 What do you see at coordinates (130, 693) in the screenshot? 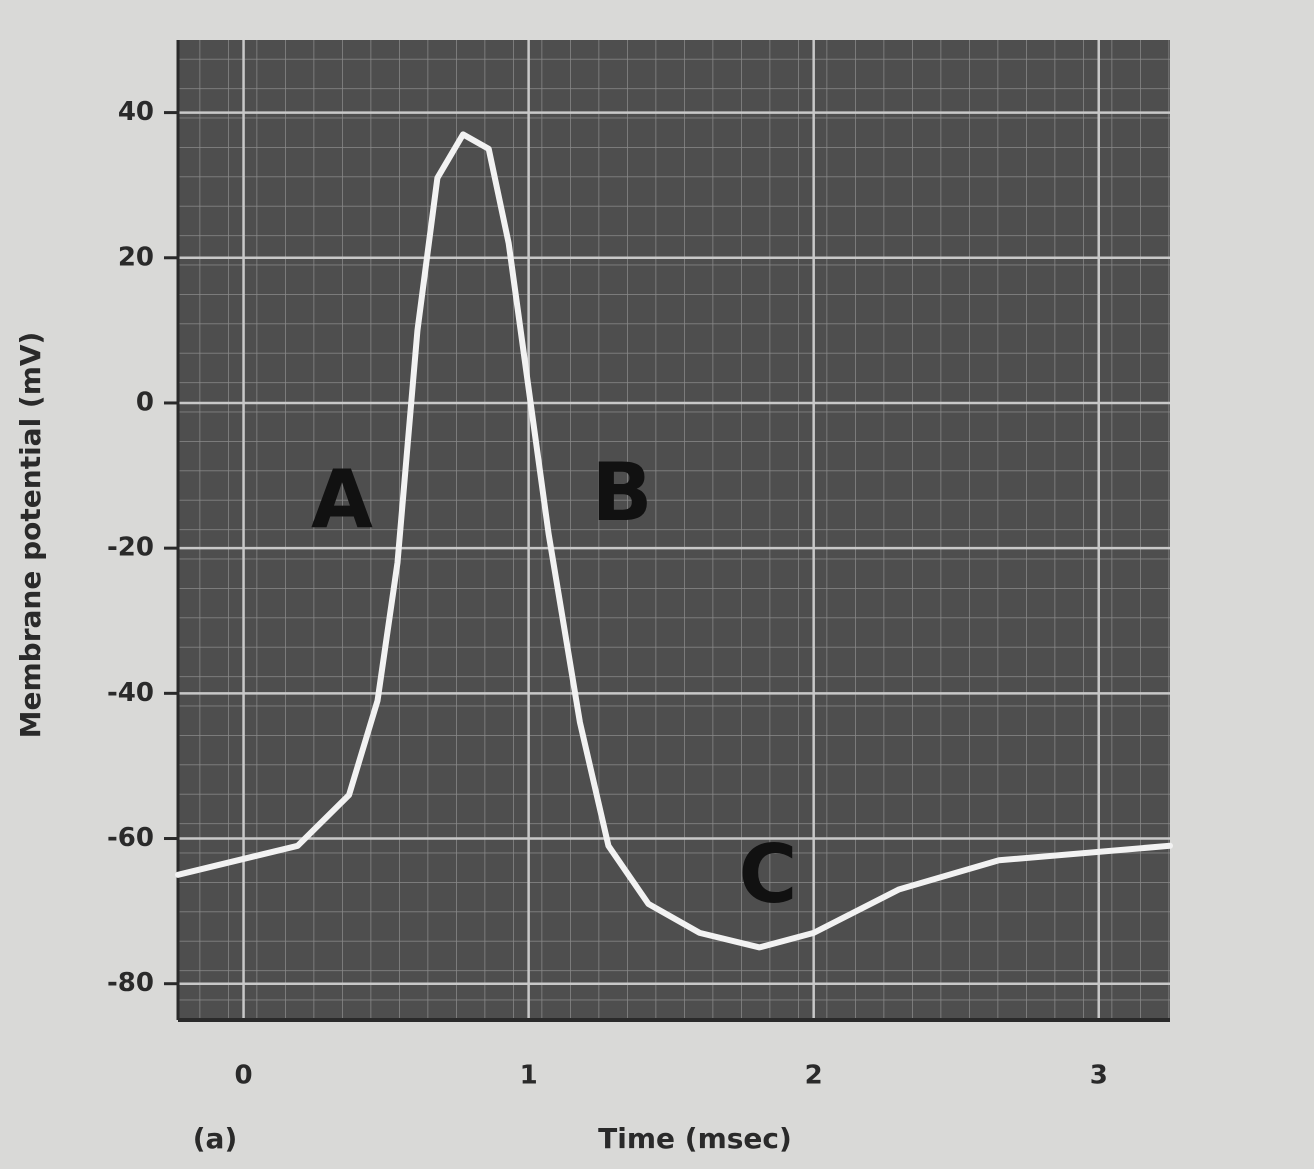
I see `y-tick-label: -40` at bounding box center [130, 693].